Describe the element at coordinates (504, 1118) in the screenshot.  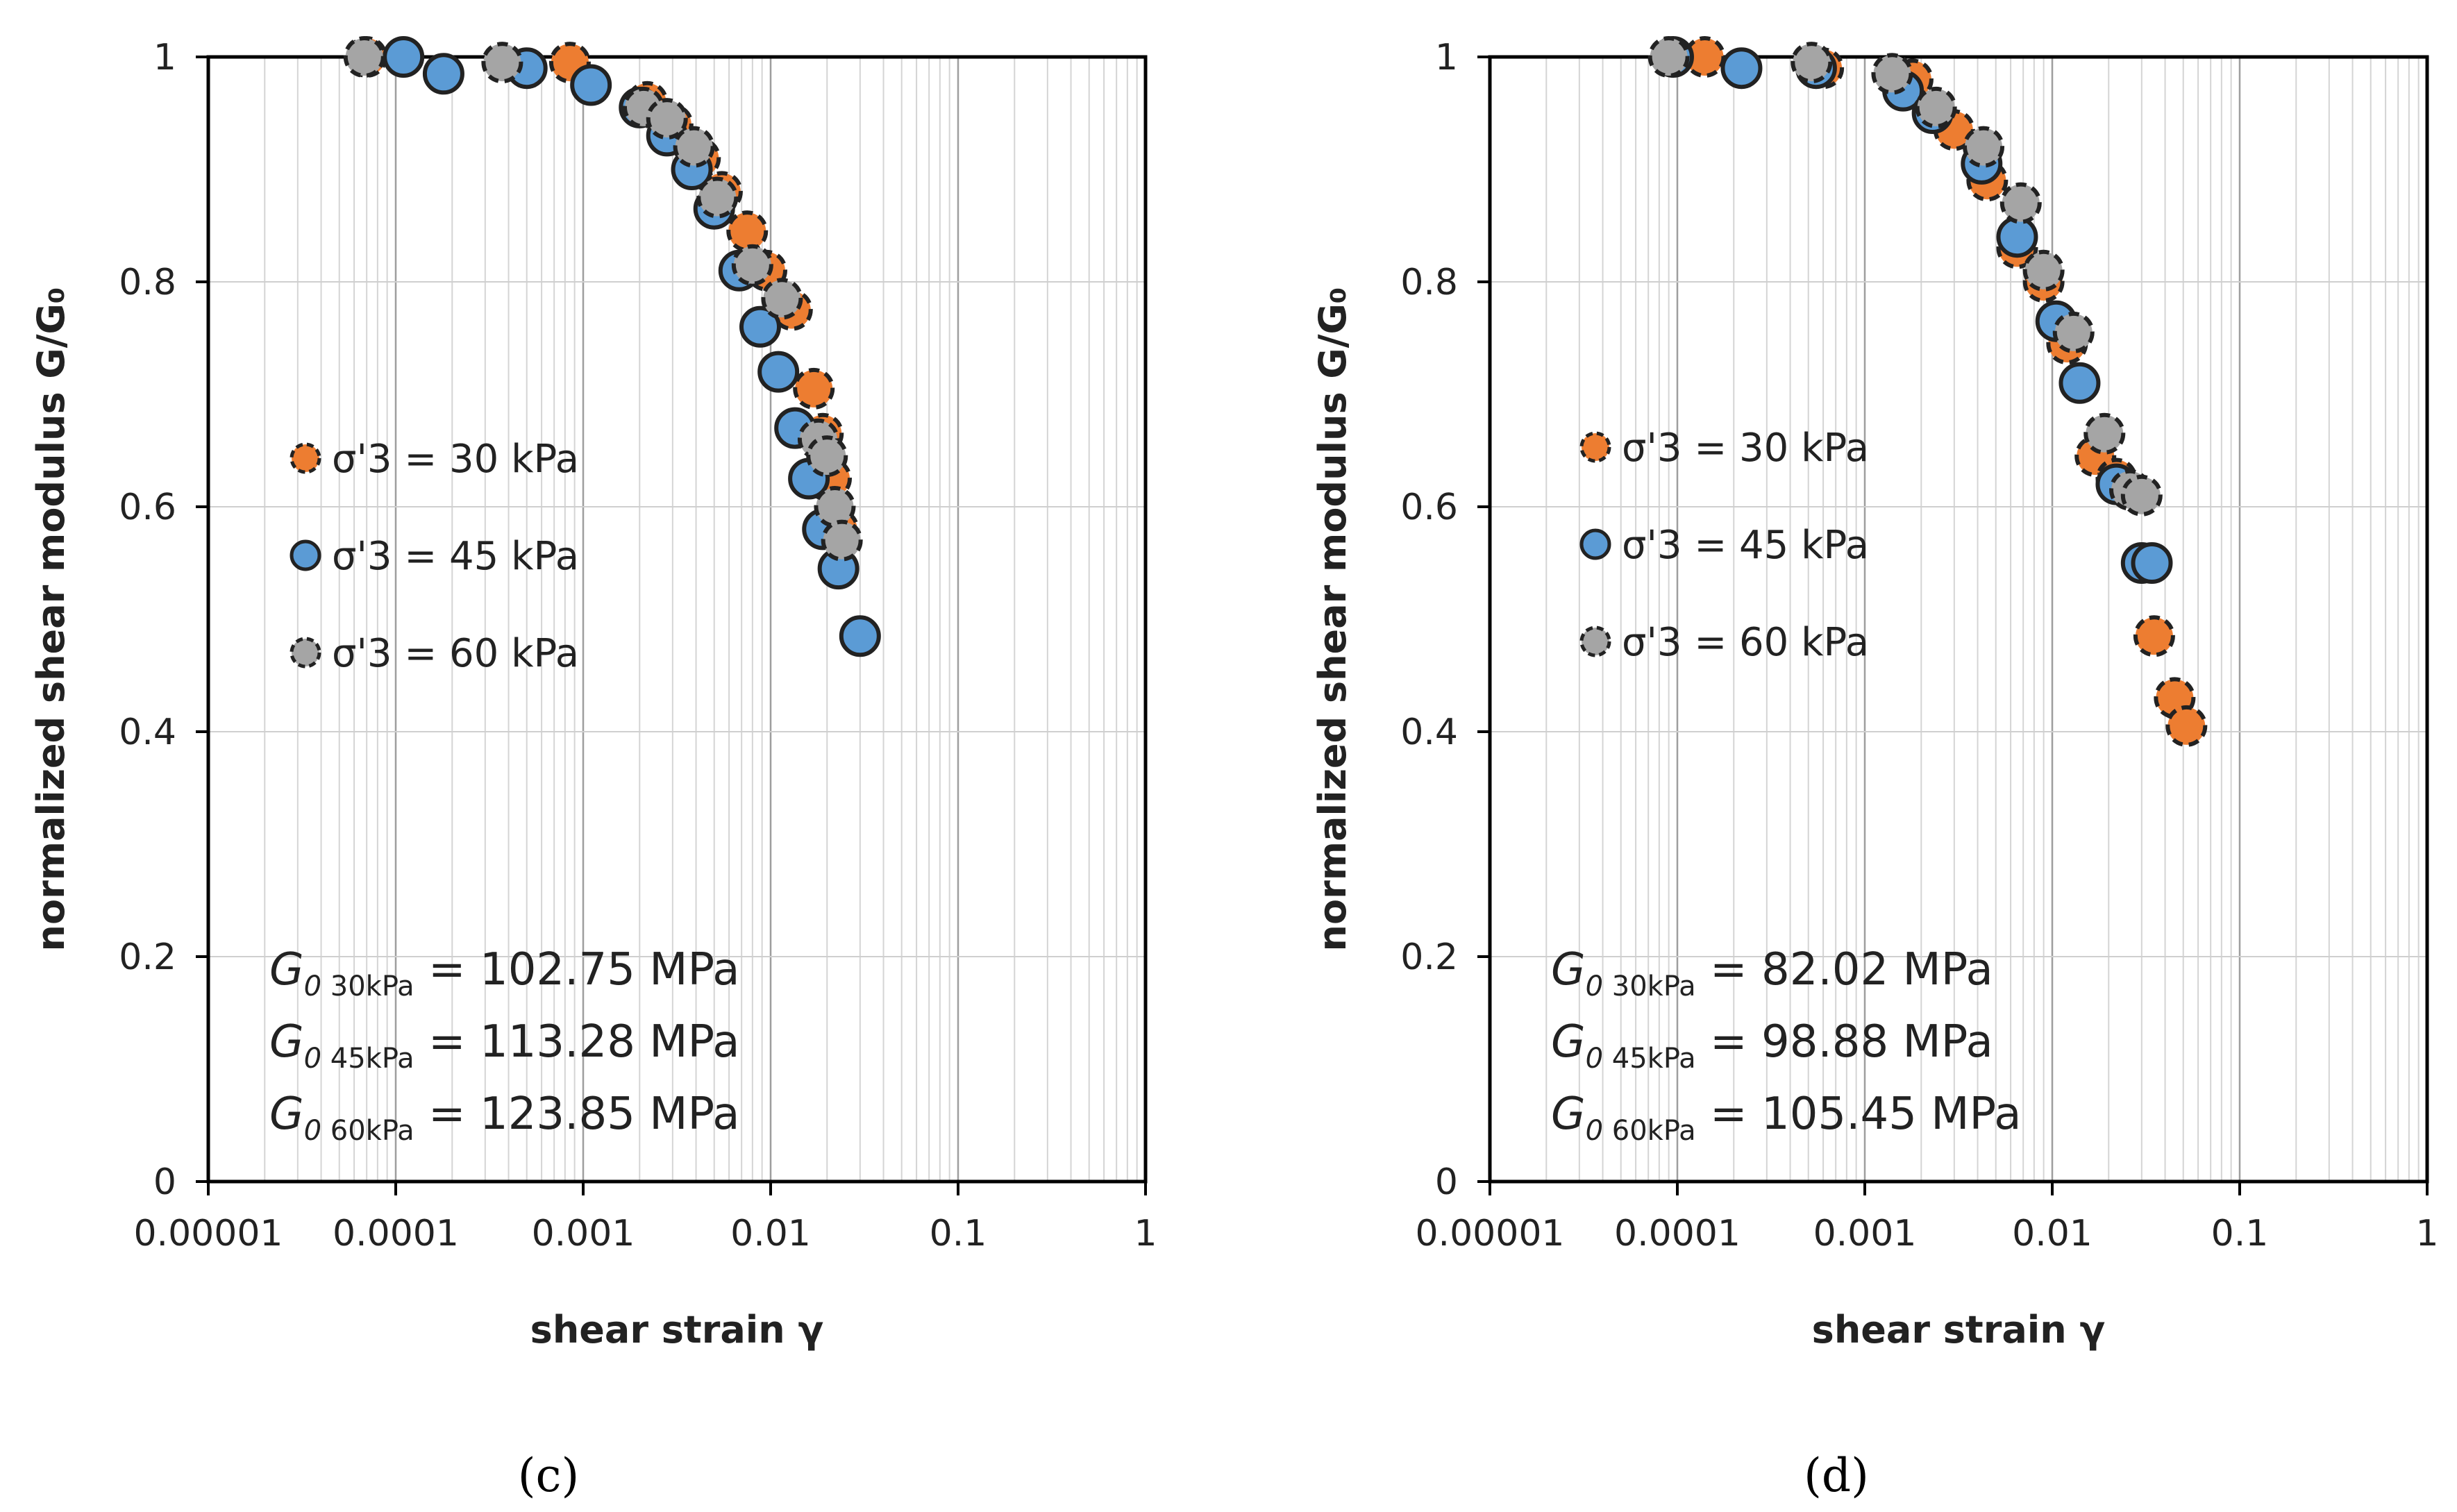
I see `g0-annotation: G0 60kPa = 123.85 MPa` at that location.